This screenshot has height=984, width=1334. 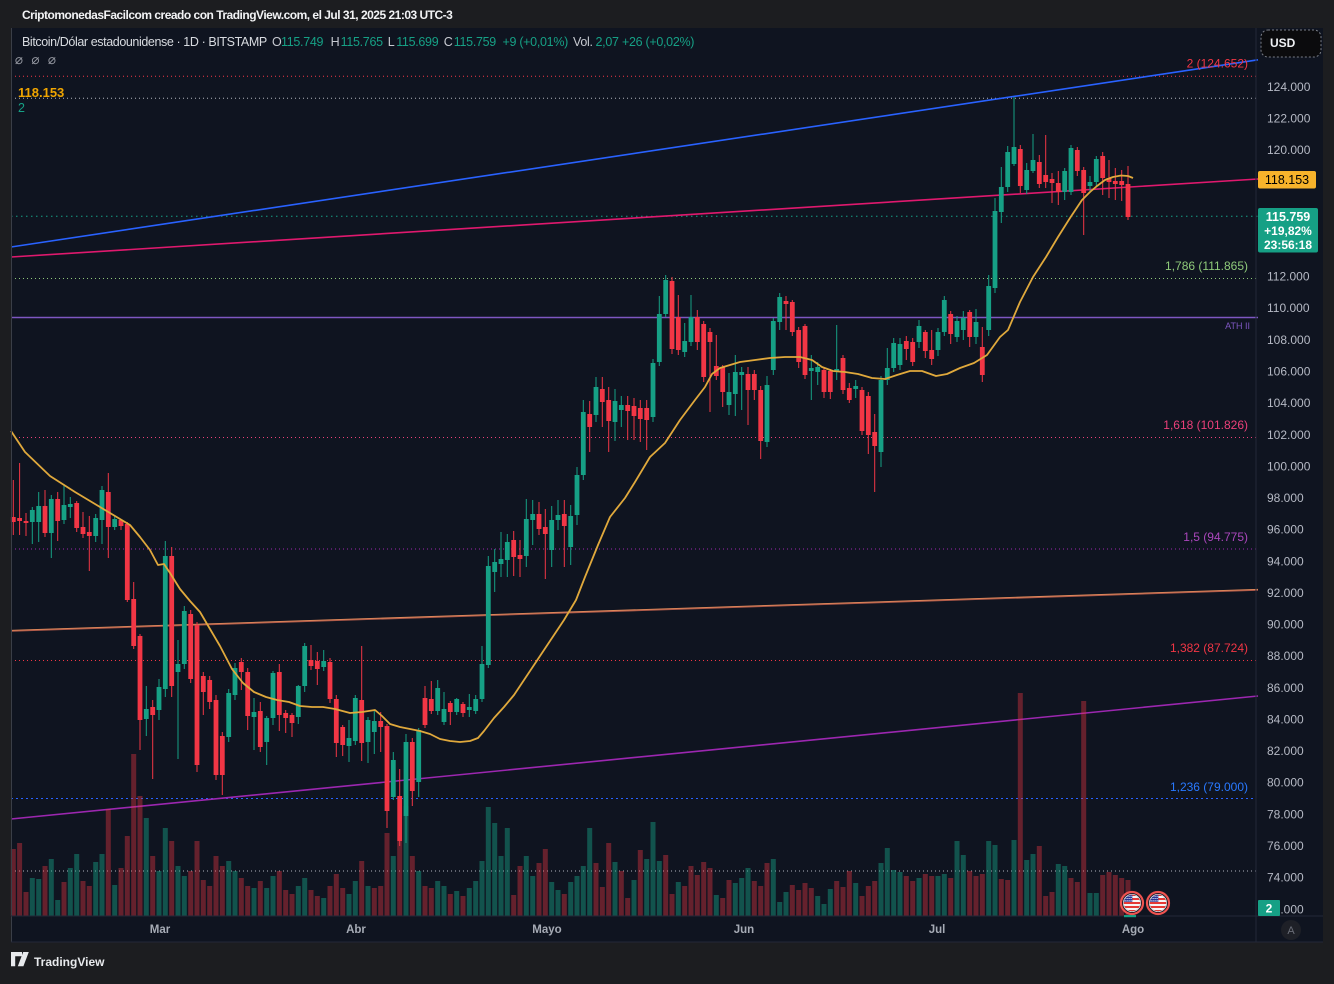 What do you see at coordinates (391, 42) in the screenshot?
I see `svg-text: L` at bounding box center [391, 42].